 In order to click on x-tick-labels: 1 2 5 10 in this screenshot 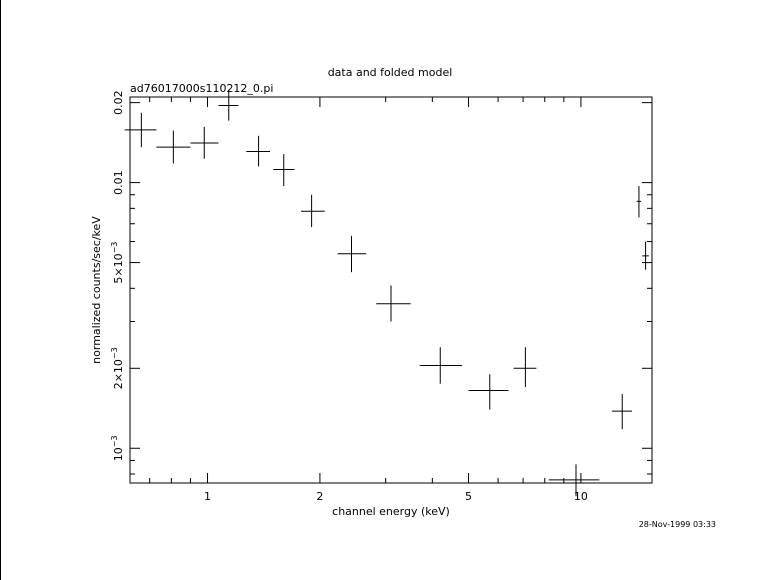, I will do `click(396, 496)`.